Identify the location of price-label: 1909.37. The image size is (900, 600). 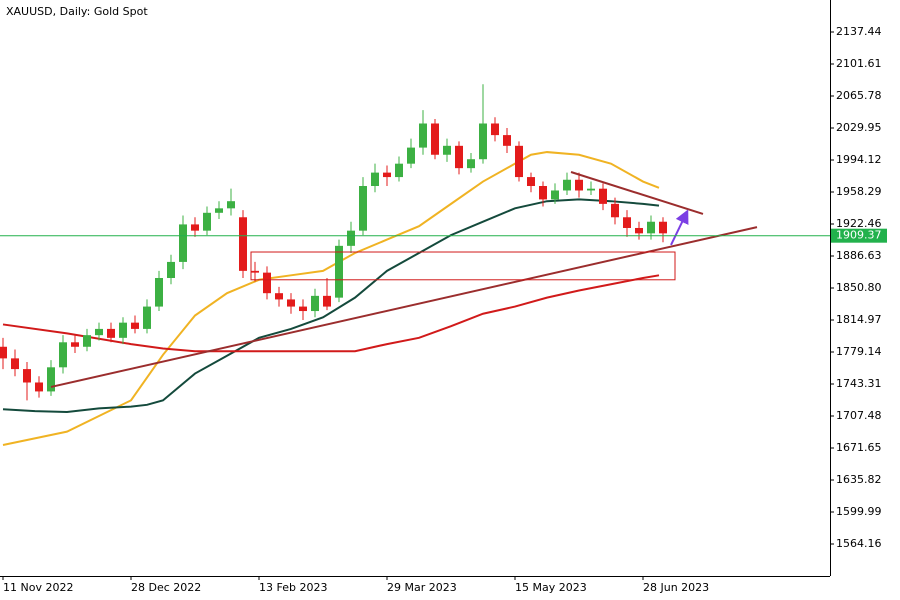
(859, 235).